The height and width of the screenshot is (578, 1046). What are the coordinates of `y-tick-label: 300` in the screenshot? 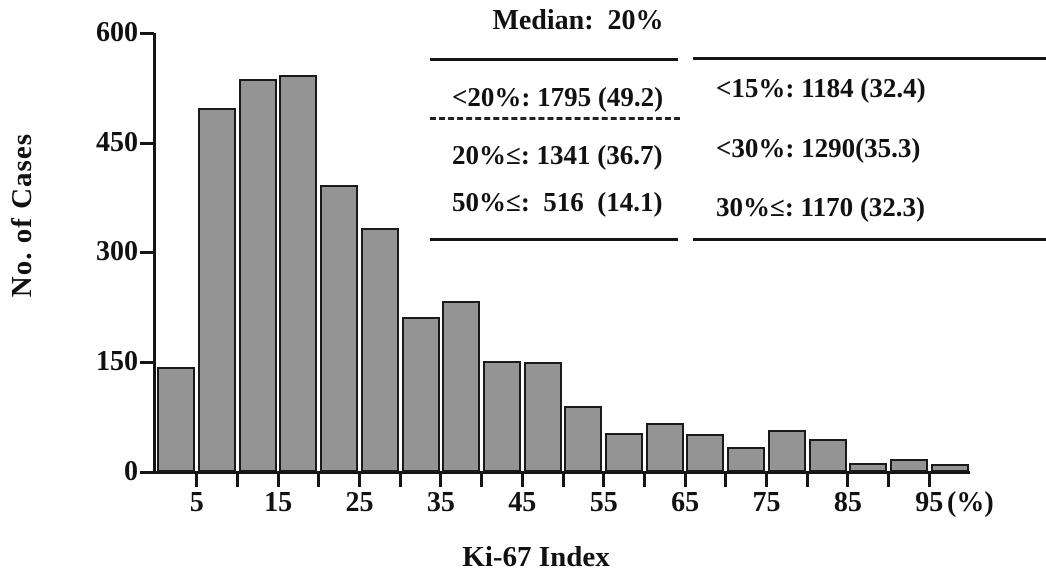 It's located at (117, 251).